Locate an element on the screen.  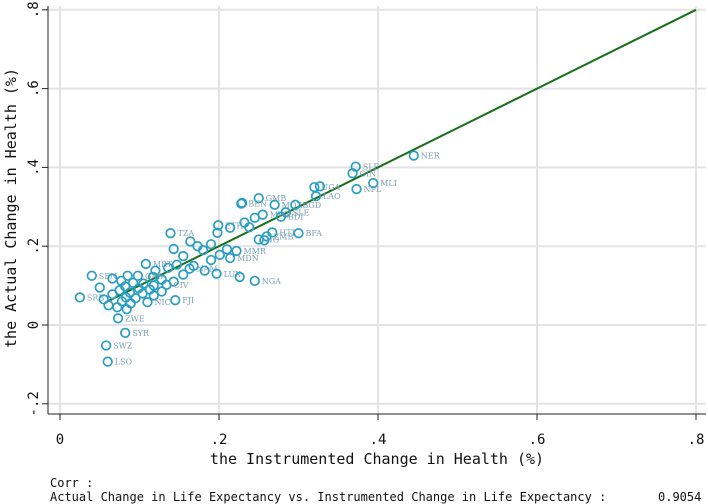
data-point-label: LSO is located at coordinates (124, 362).